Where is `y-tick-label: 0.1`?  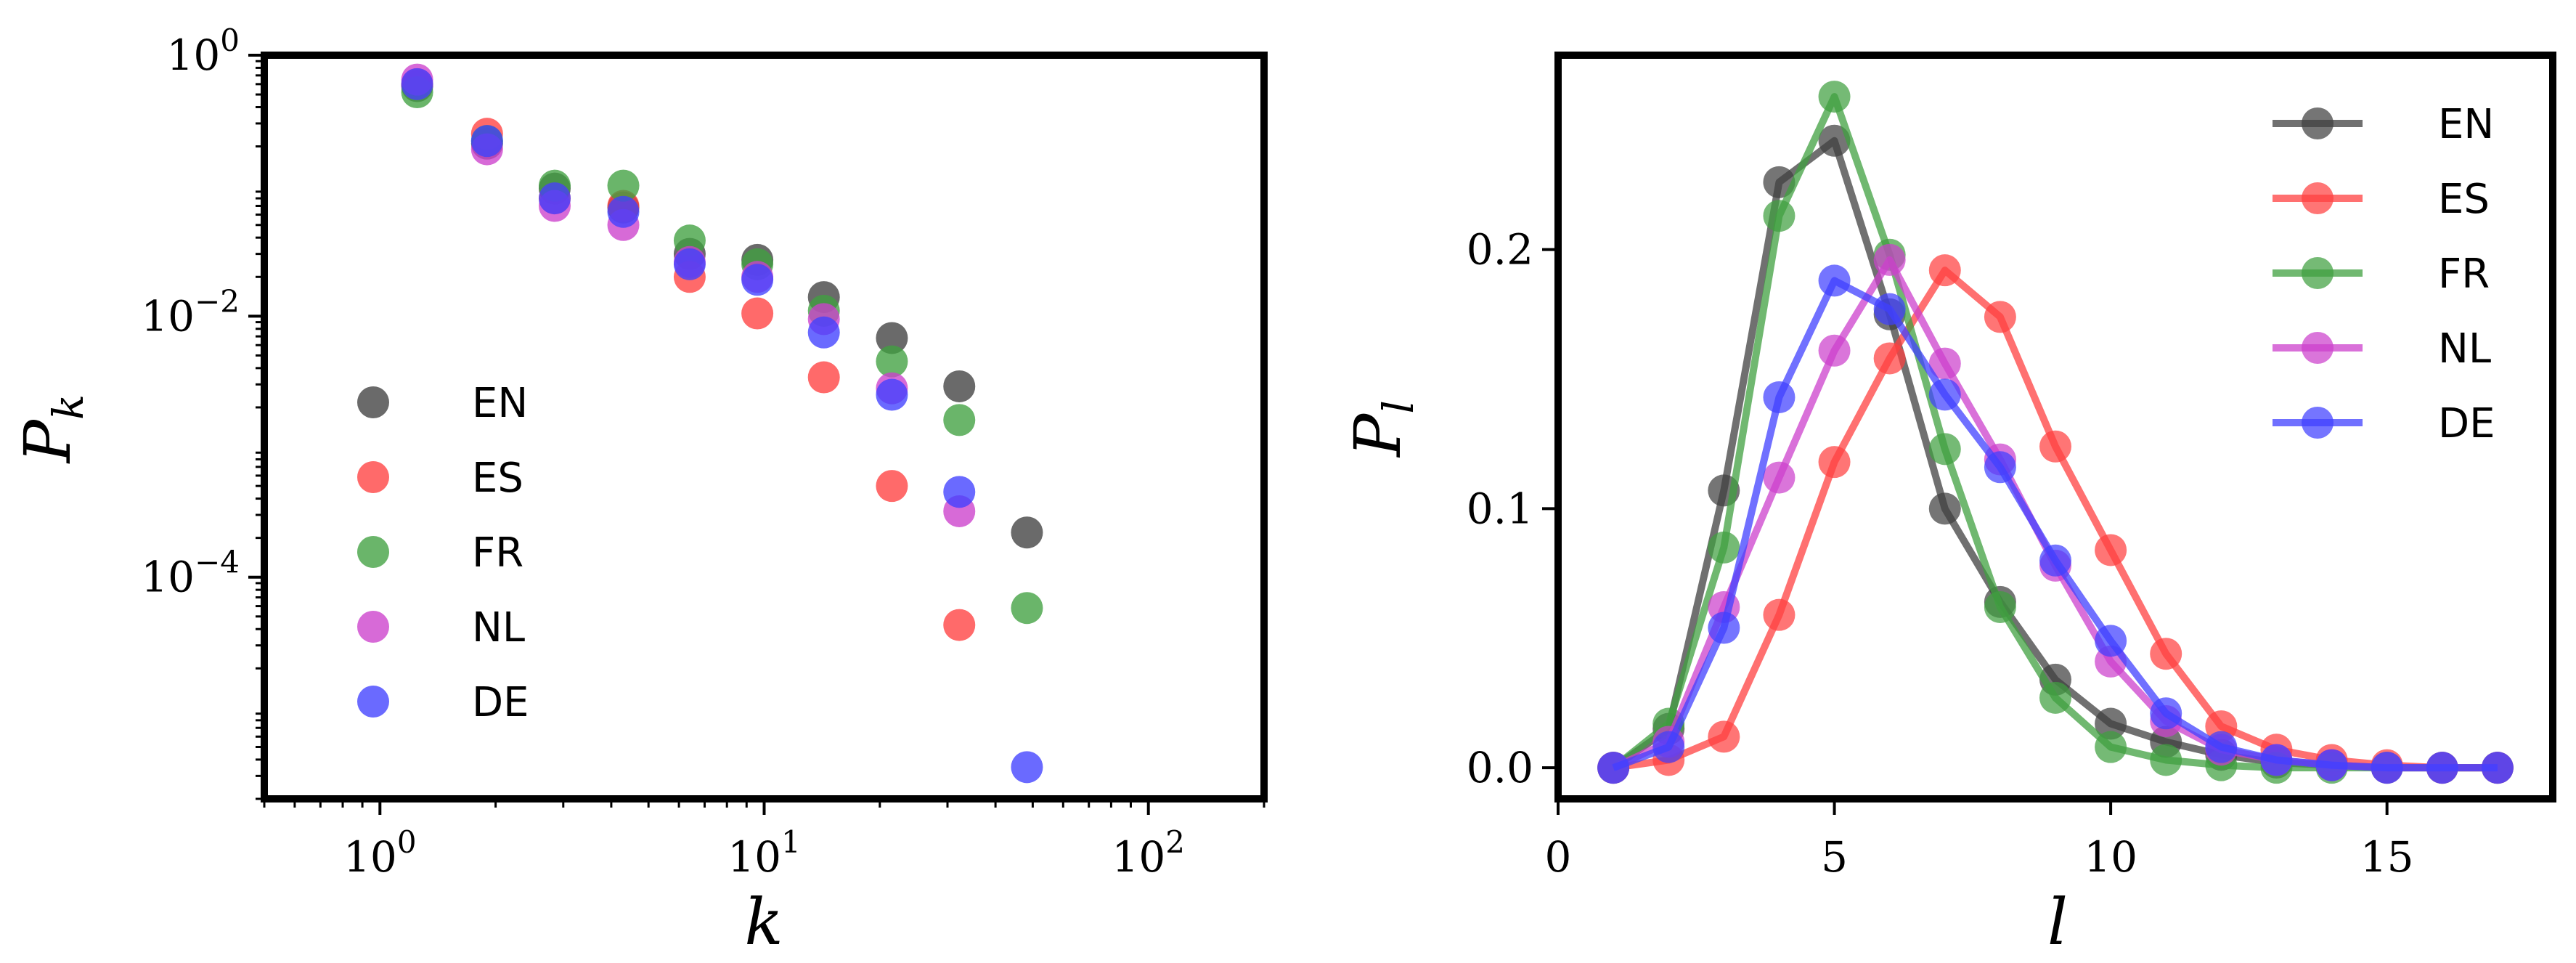 y-tick-label: 0.1 is located at coordinates (1500, 508).